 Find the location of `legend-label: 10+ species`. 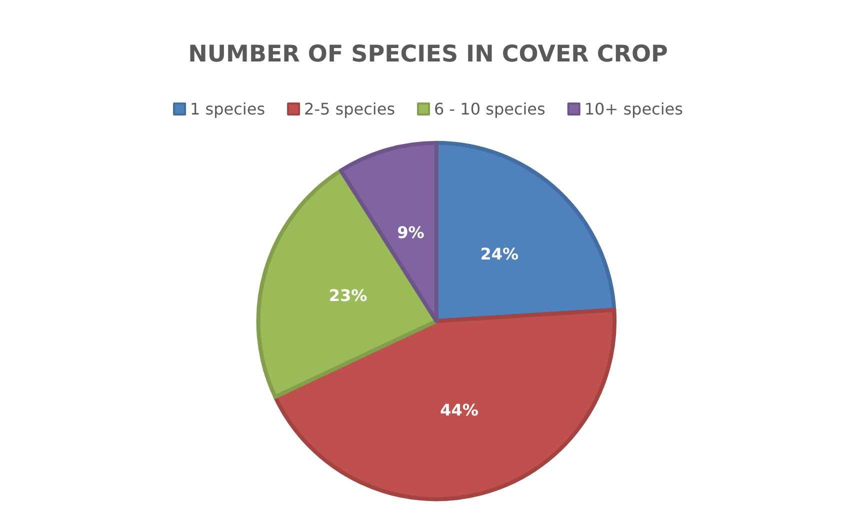

legend-label: 10+ species is located at coordinates (633, 109).